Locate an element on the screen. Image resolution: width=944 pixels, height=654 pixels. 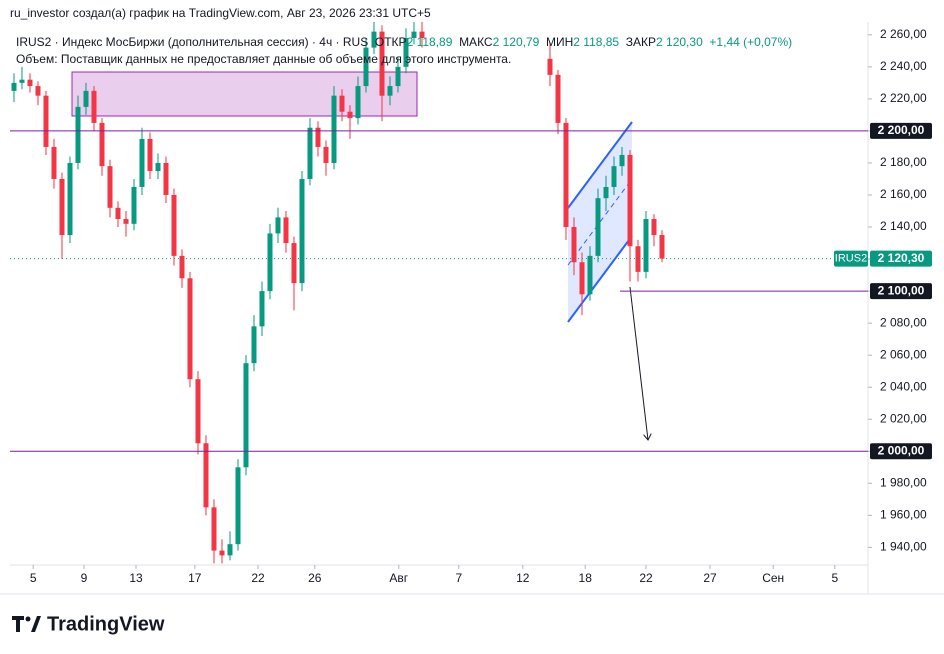
x-tick-label: Сен is located at coordinates (773, 578).